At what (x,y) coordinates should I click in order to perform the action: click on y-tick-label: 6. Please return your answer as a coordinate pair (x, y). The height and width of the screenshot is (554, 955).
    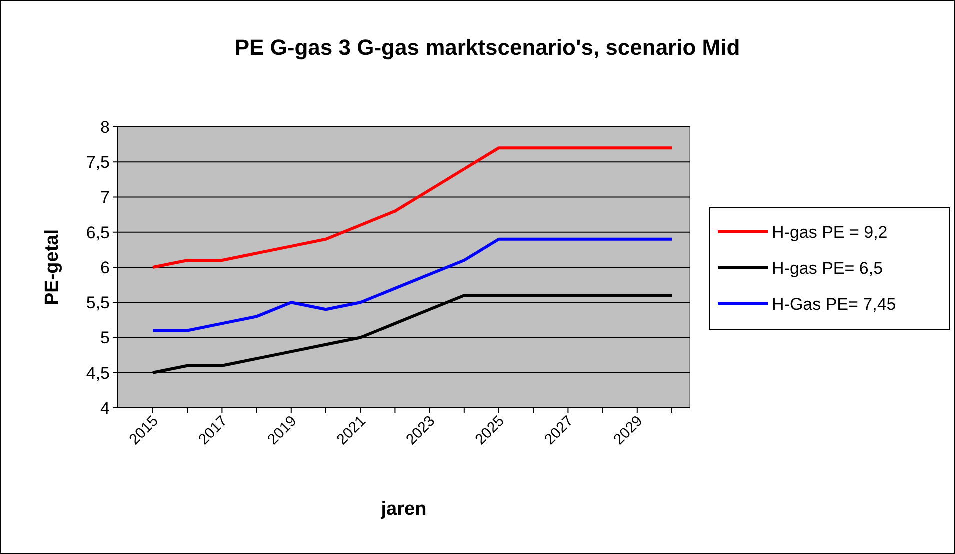
    Looking at the image, I should click on (105, 268).